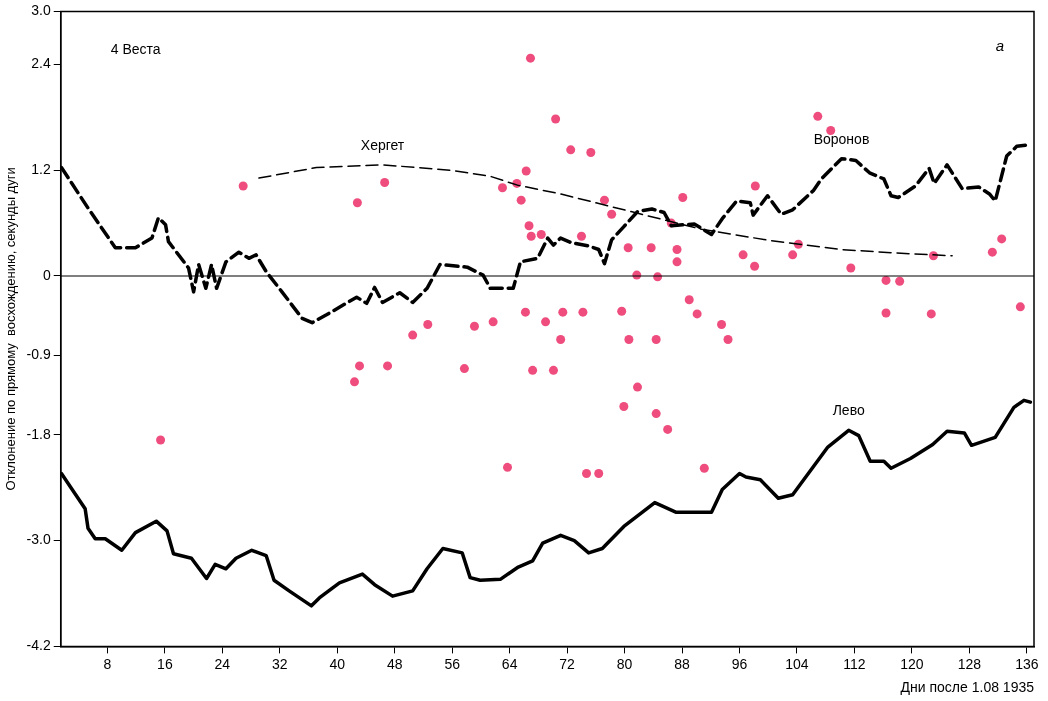 The width and height of the screenshot is (1048, 701). What do you see at coordinates (38, 433) in the screenshot?
I see `y-tick-label: -1.8` at bounding box center [38, 433].